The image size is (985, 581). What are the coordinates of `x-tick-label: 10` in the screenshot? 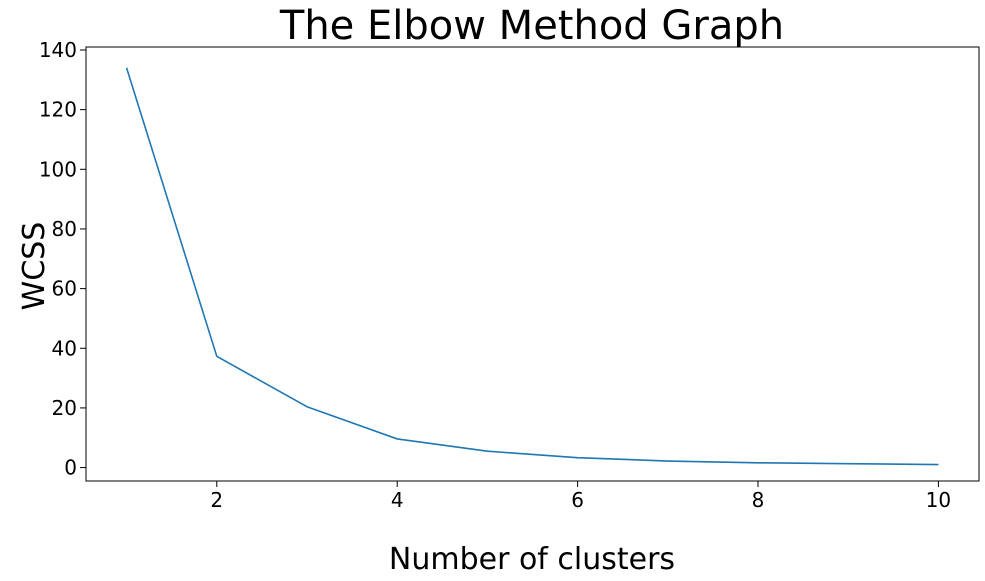 It's located at (938, 500).